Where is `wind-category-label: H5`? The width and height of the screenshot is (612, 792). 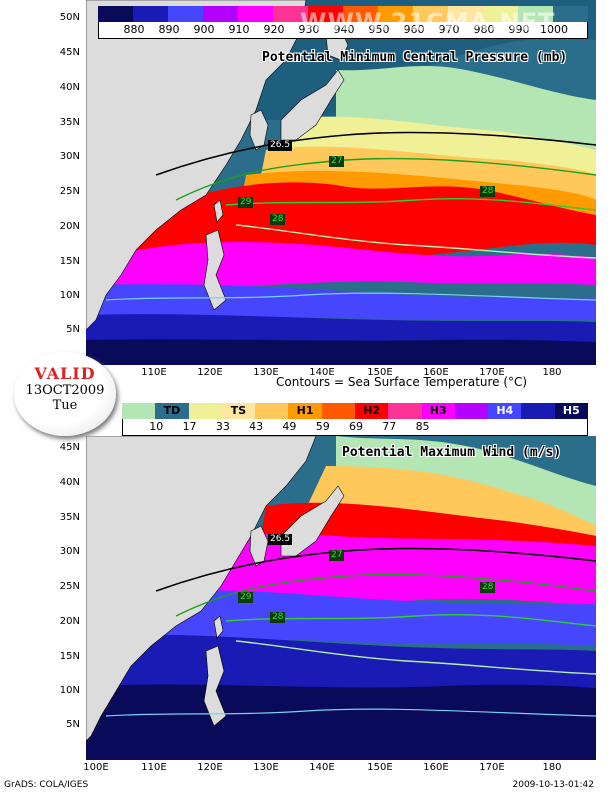
wind-category-label: H5 is located at coordinates (571, 410).